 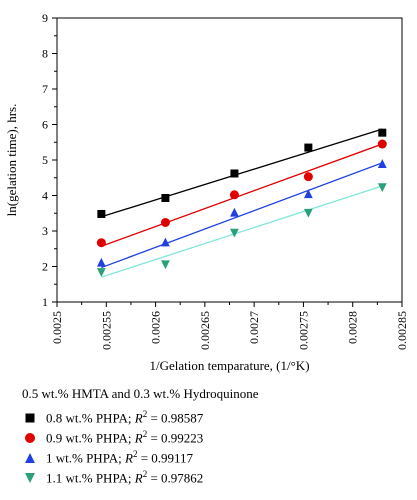 I want to click on series-name: 1 wt.% PHPA;, so click(x=85, y=458).